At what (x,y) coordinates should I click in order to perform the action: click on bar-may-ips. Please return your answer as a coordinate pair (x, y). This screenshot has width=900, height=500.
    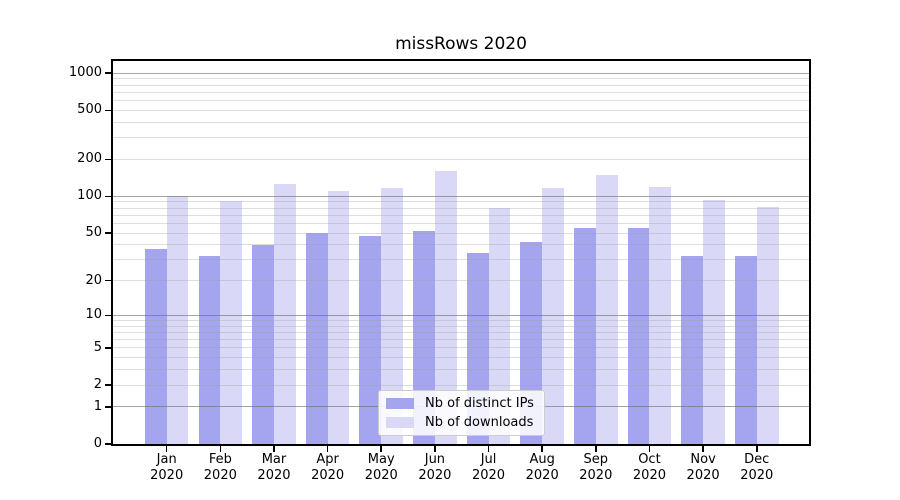
    Looking at the image, I should click on (370, 340).